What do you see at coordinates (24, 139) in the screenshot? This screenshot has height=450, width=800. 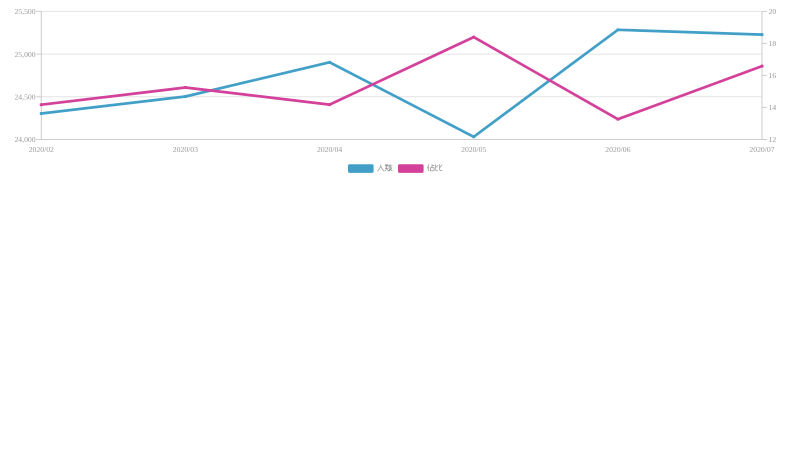 I see `svg-text: 24,000` at bounding box center [24, 139].